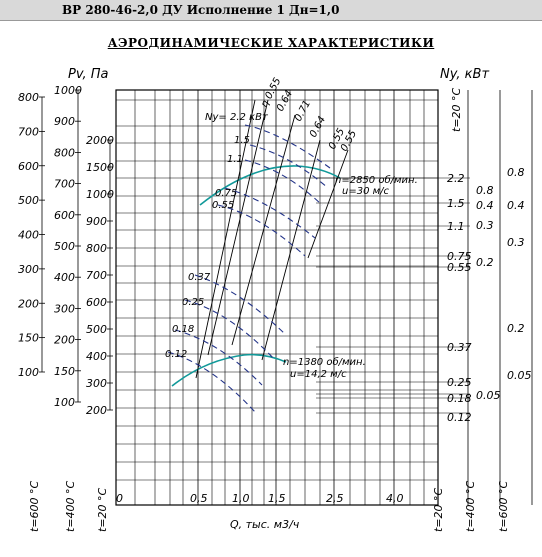 This screenshot has width=542, height=557. What do you see at coordinates (464, 74) in the screenshot?
I see `y-axis-label-ny: Ny, кВт` at bounding box center [464, 74].